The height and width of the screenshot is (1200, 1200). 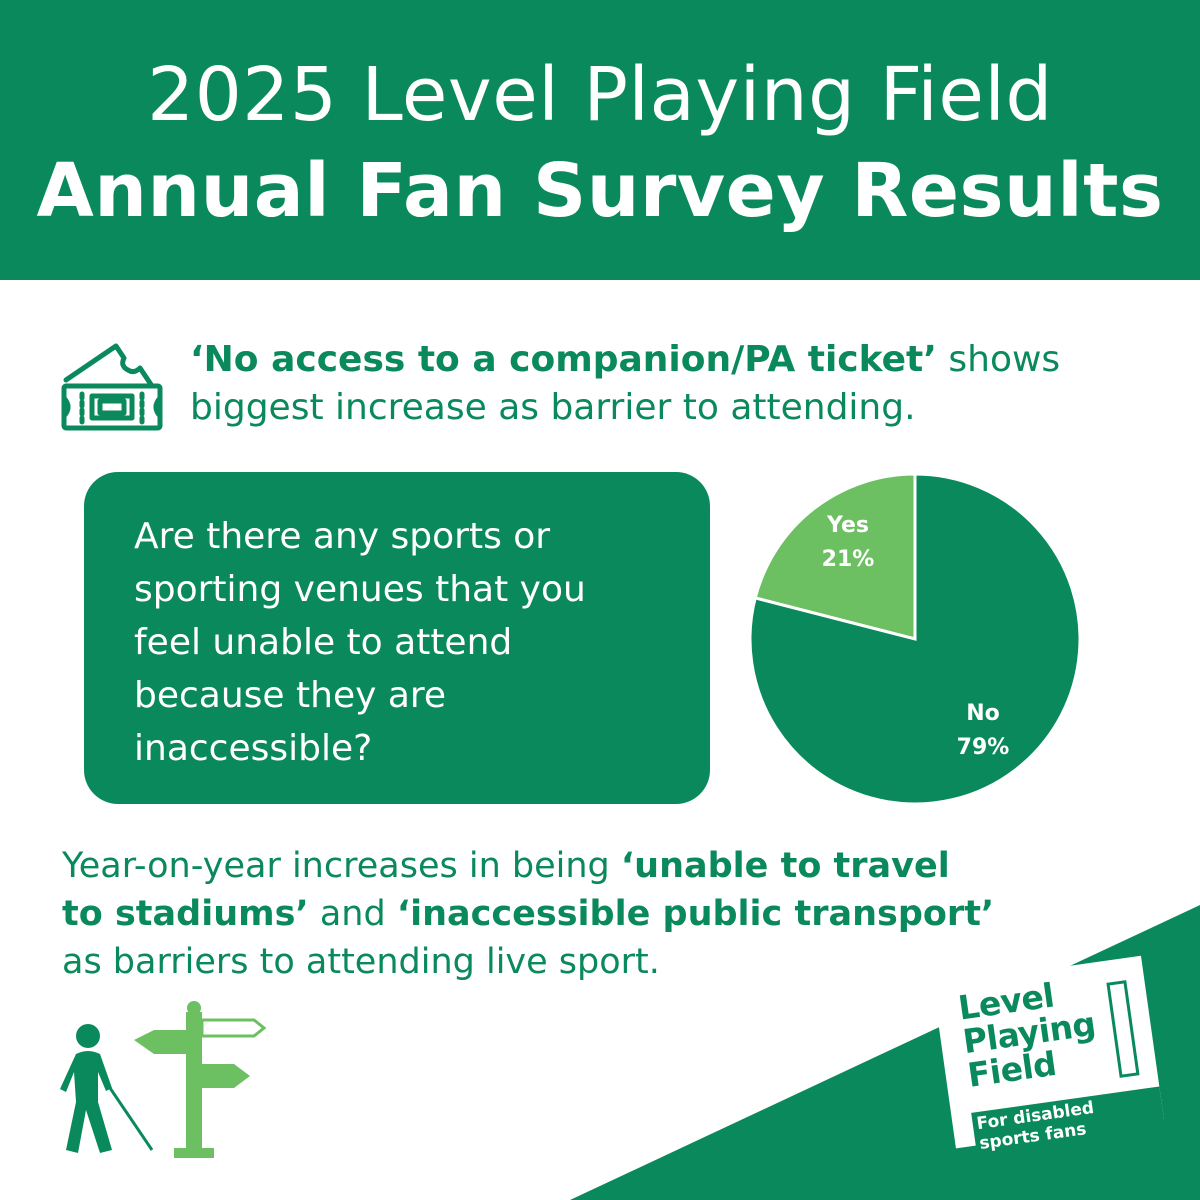 What do you see at coordinates (563, 359) in the screenshot?
I see `finding1-bold: ‘No access to a companion/PA ticket’` at bounding box center [563, 359].